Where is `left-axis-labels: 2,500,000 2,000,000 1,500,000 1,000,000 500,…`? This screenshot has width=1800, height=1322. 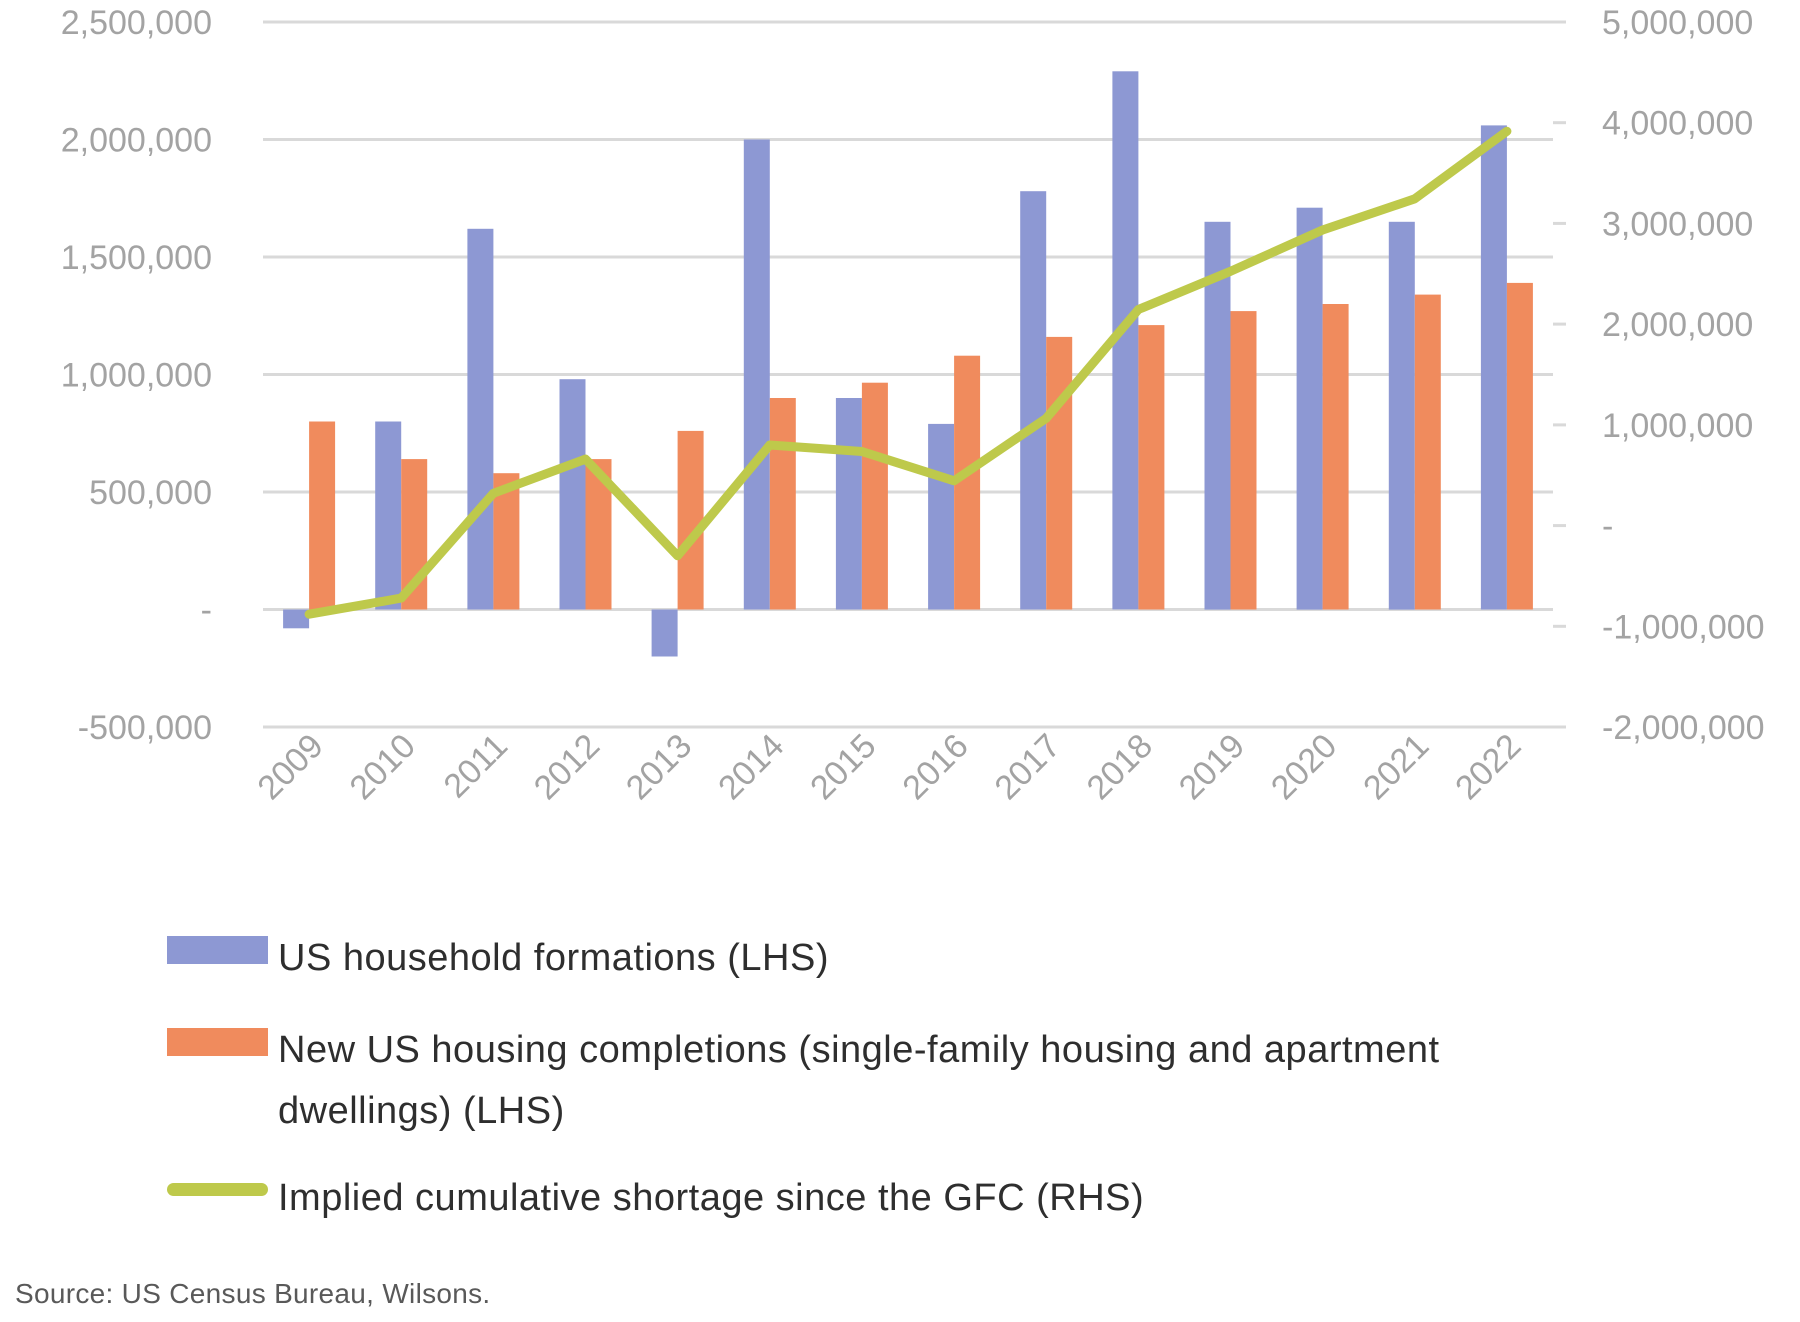
left-axis-labels: 2,500,000 2,000,000 1,500,000 1,000,000 500,… is located at coordinates (136, 375).